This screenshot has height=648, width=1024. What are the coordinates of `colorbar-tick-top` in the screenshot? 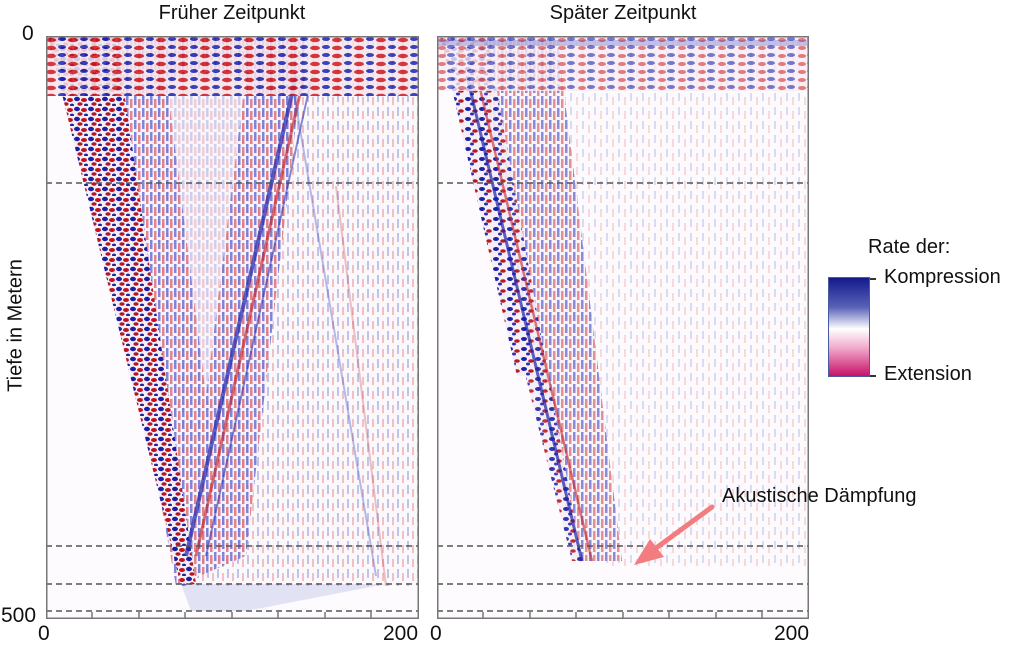 It's located at (873, 279).